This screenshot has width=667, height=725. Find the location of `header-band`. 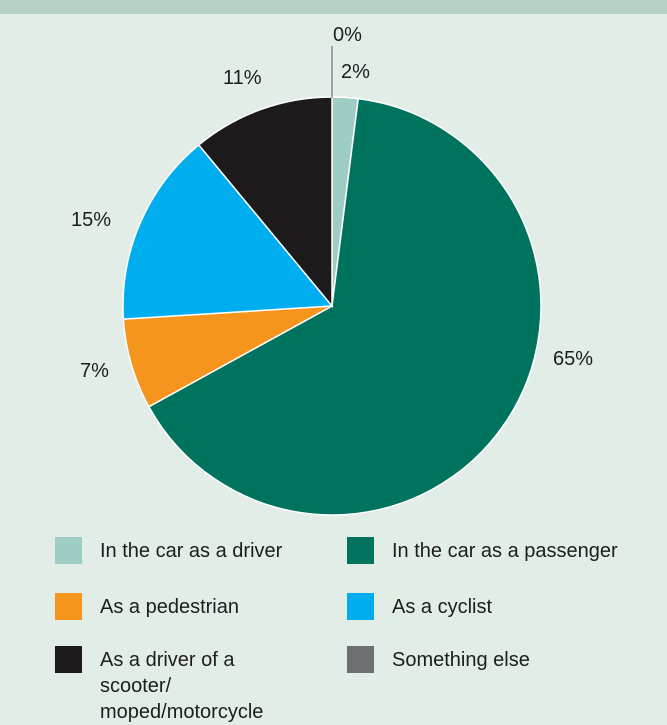

header-band is located at coordinates (333, 7).